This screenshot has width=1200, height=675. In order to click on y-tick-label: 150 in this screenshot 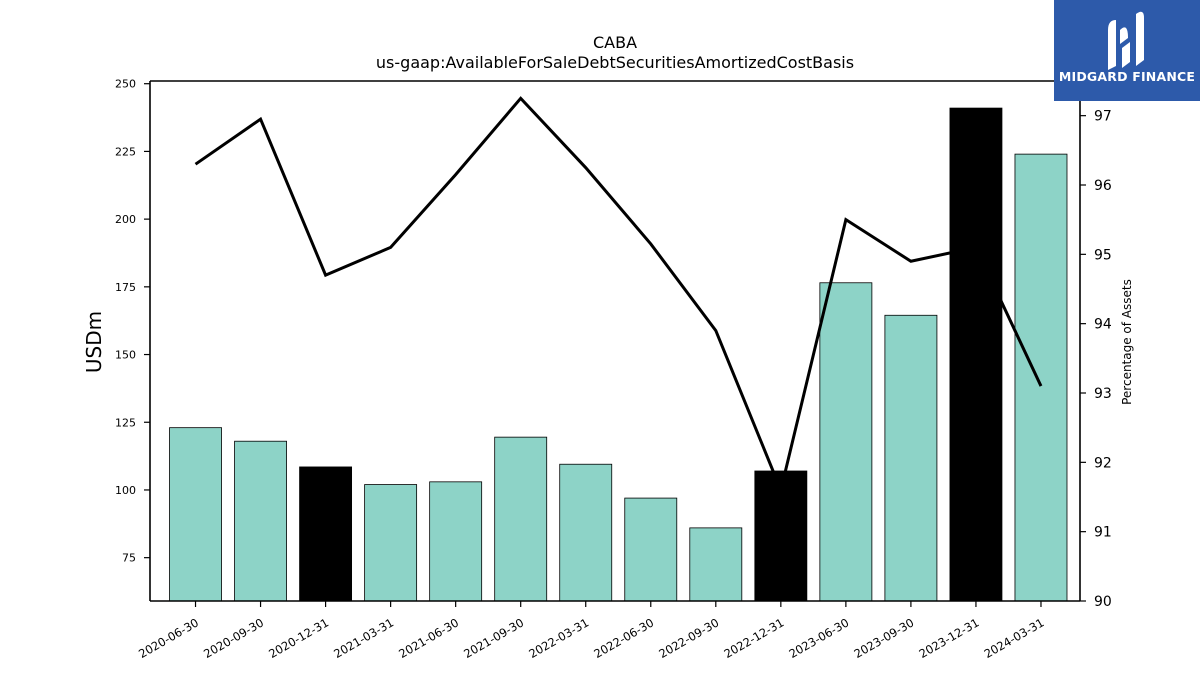, I will do `click(125, 355)`.